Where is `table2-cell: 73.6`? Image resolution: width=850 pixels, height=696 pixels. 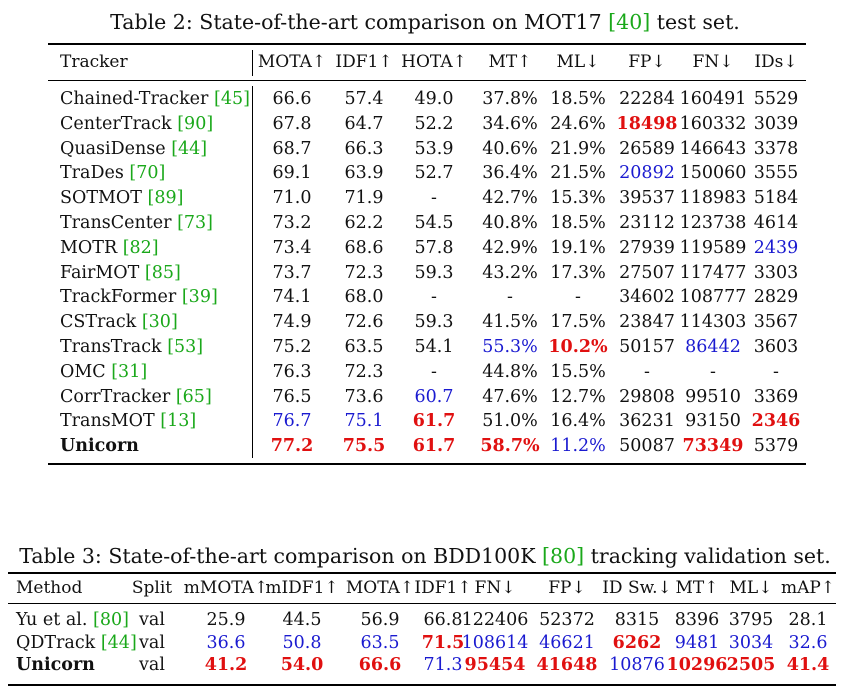
table2-cell: 73.6 is located at coordinates (364, 396).